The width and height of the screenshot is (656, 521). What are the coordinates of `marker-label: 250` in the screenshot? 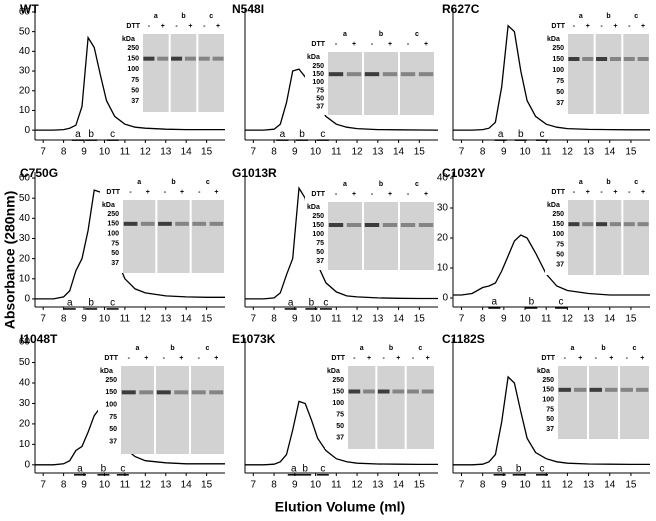 It's located at (558, 214).